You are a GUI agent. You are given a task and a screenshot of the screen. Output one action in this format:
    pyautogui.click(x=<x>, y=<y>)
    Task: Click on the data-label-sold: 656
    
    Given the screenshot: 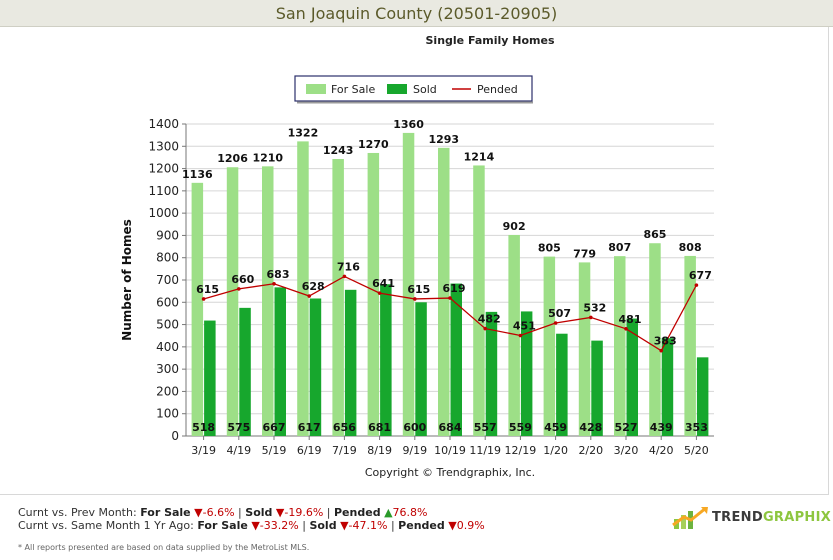 What is the action you would take?
    pyautogui.click(x=344, y=427)
    